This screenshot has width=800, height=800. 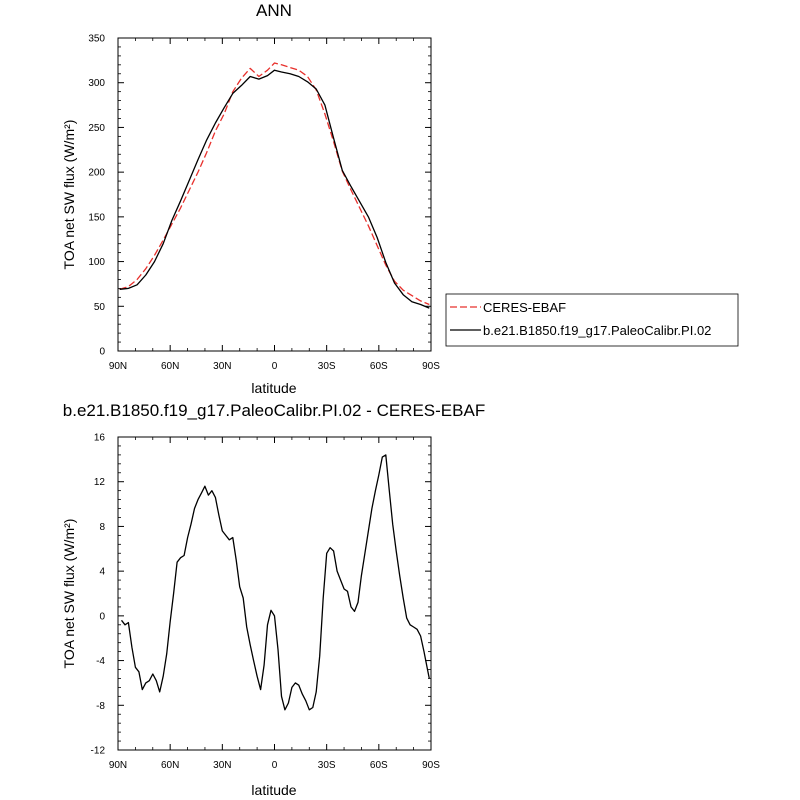 What do you see at coordinates (431, 366) in the screenshot?
I see `top-x-tick-label: 90S` at bounding box center [431, 366].